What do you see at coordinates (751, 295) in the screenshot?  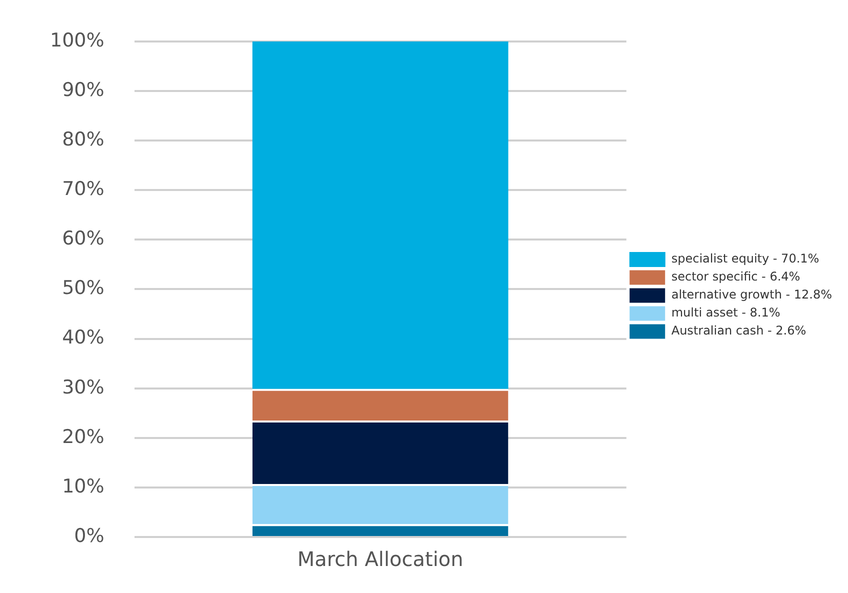 I see `legend-label: alternative growth - 12.8%` at bounding box center [751, 295].